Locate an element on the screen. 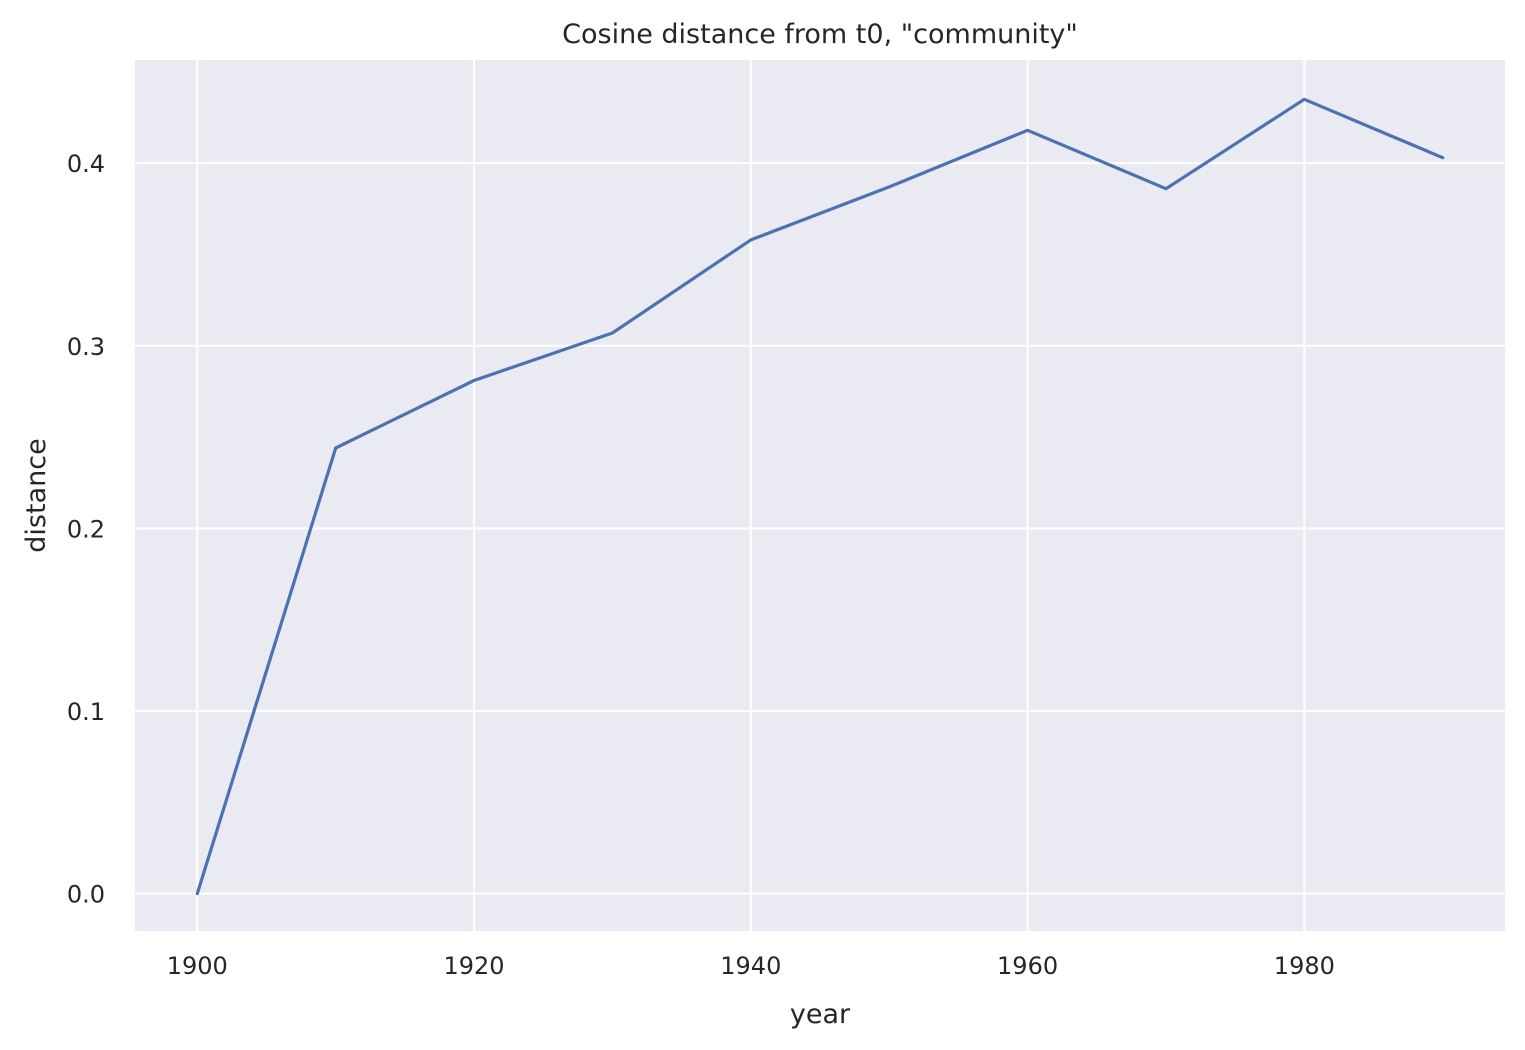 Image resolution: width=1525 pixels, height=1050 pixels. y-axis-ticks: 0.0 0.1 0.2 0.3 0.4 is located at coordinates (86, 529).